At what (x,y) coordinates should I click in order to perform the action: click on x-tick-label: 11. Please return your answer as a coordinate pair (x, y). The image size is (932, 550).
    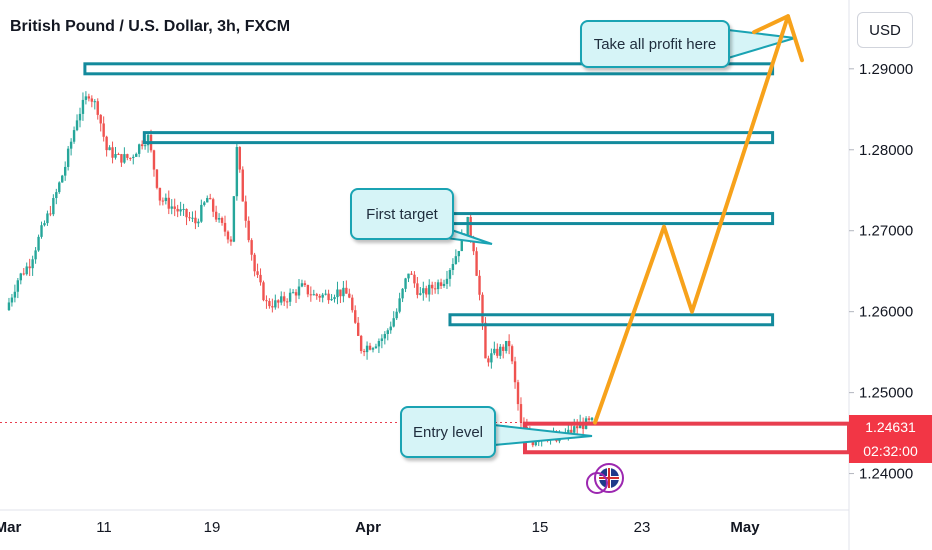
    Looking at the image, I should click on (104, 527).